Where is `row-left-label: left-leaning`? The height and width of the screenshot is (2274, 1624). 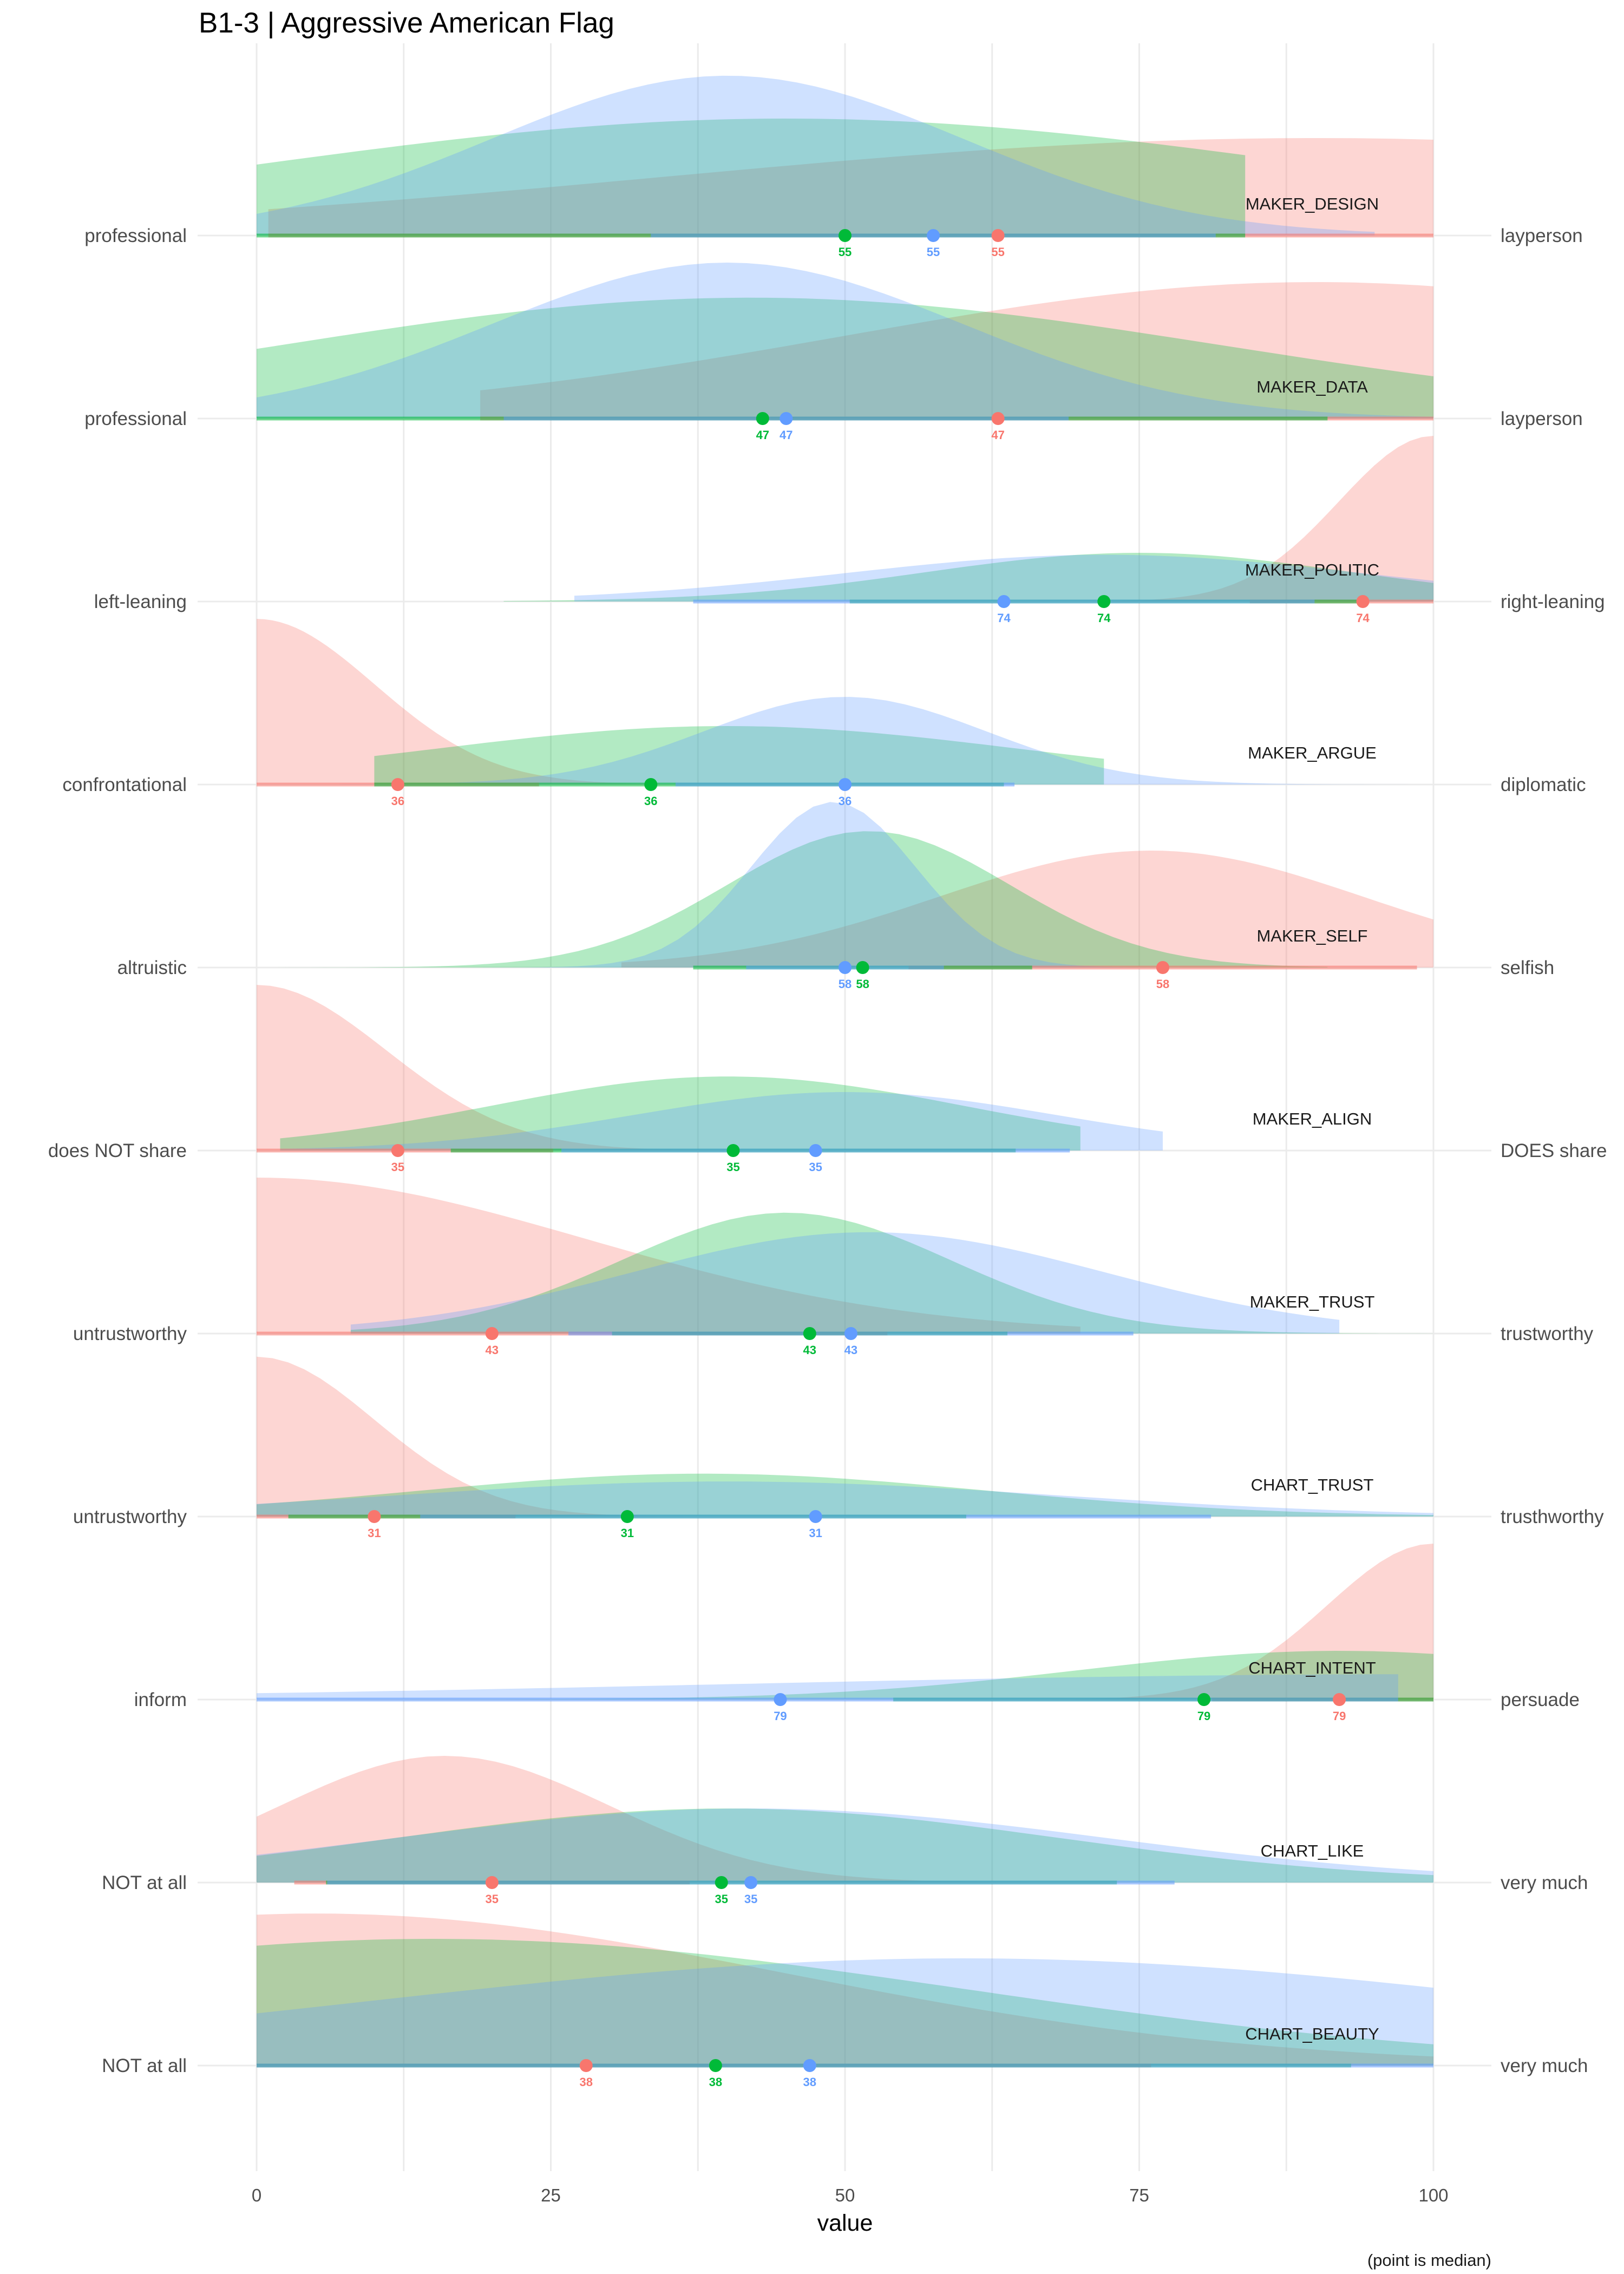 row-left-label: left-leaning is located at coordinates (140, 602).